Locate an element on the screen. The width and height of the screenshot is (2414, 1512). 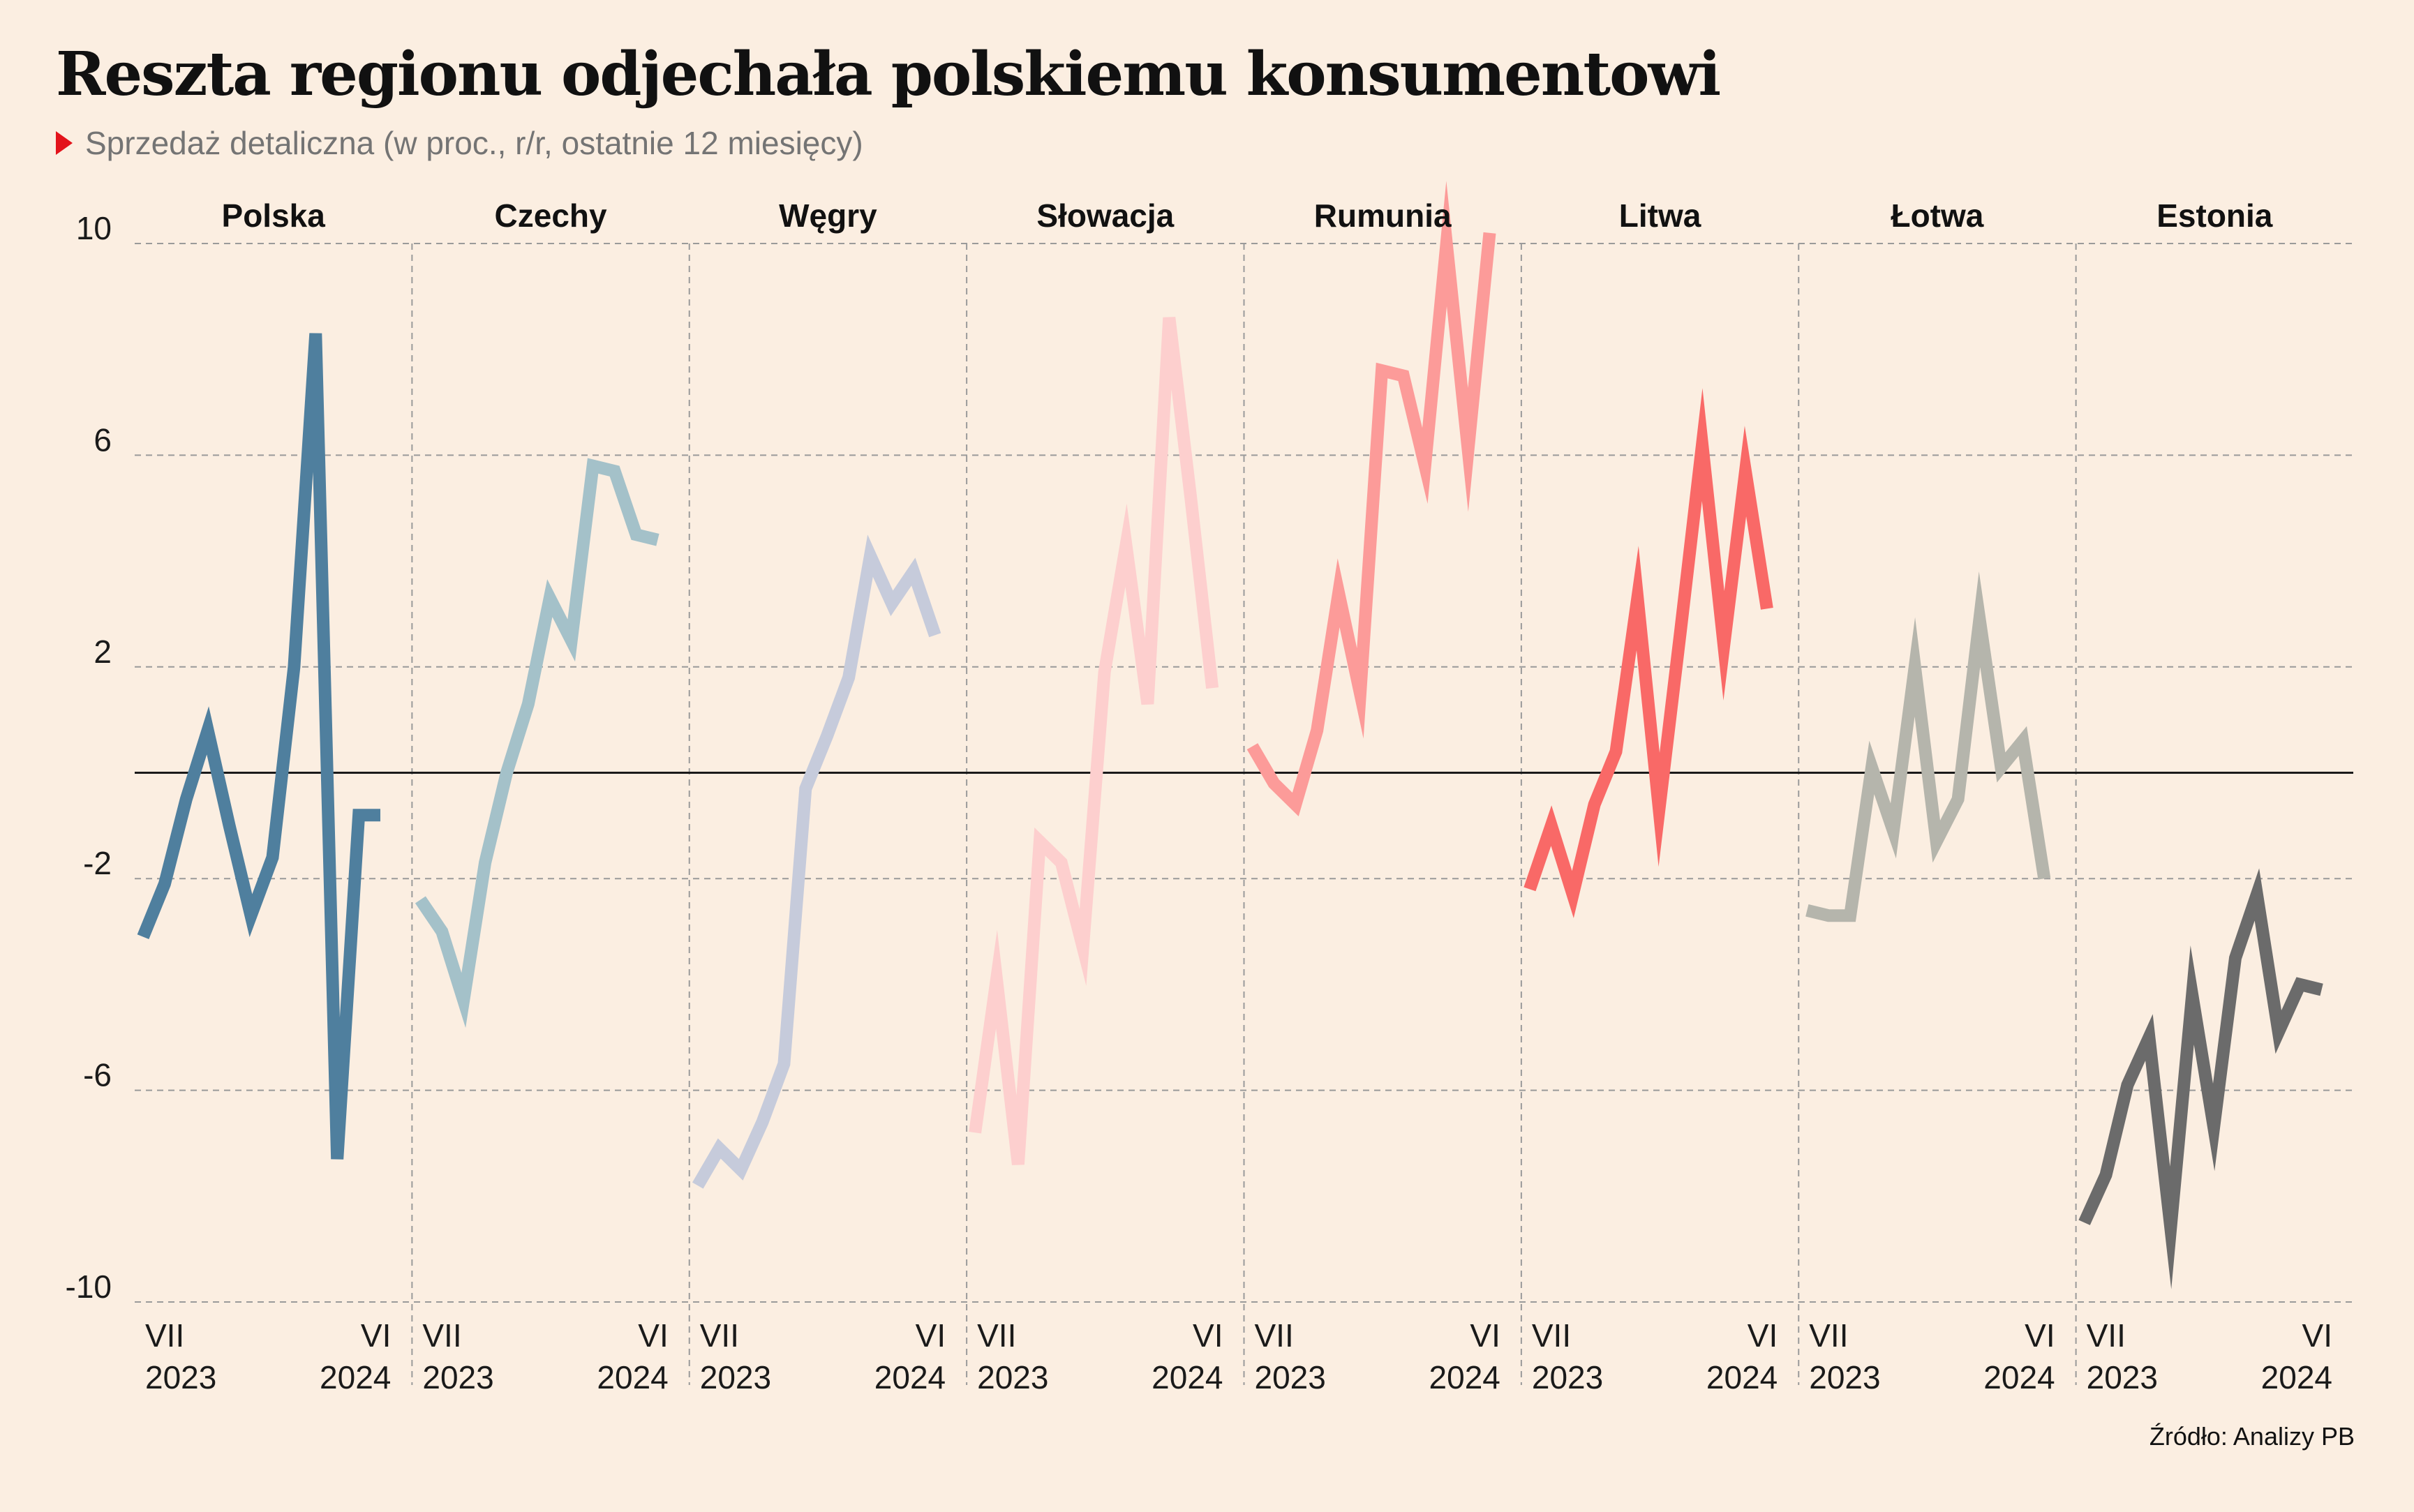
y-tick-label: 10 is located at coordinates (94, 228).